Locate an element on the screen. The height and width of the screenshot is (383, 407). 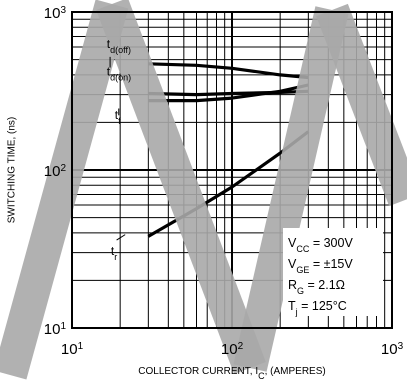
series-label-sub: f is located at coordinates (119, 121).